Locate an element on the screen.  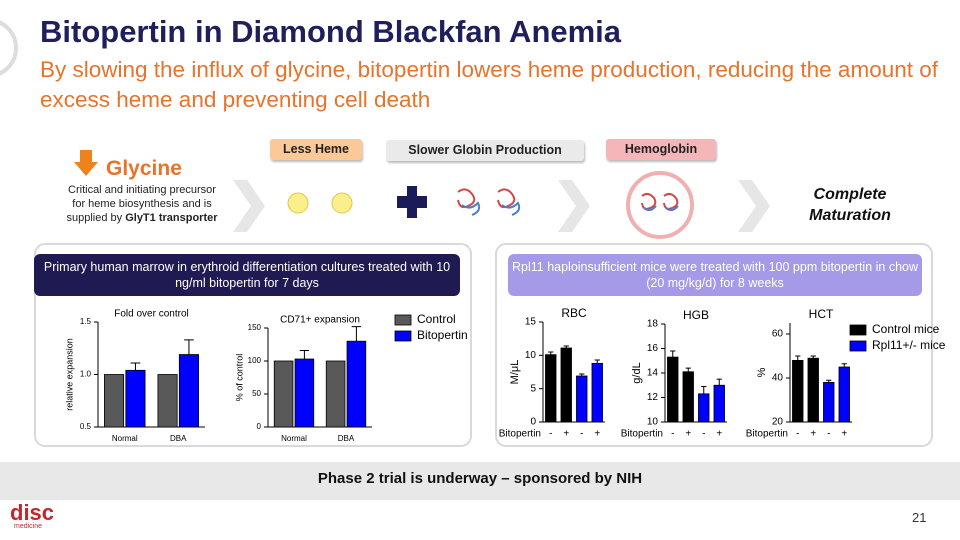
y-axis-label: % of control is located at coordinates (239, 378).